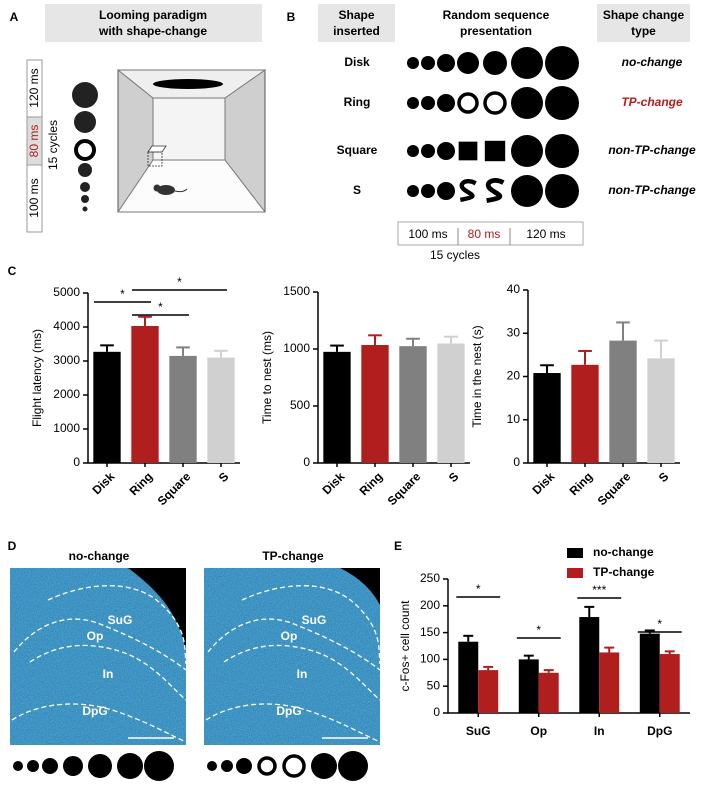  Describe the element at coordinates (66, 360) in the screenshot. I see `y-tick-label: 3000` at that location.